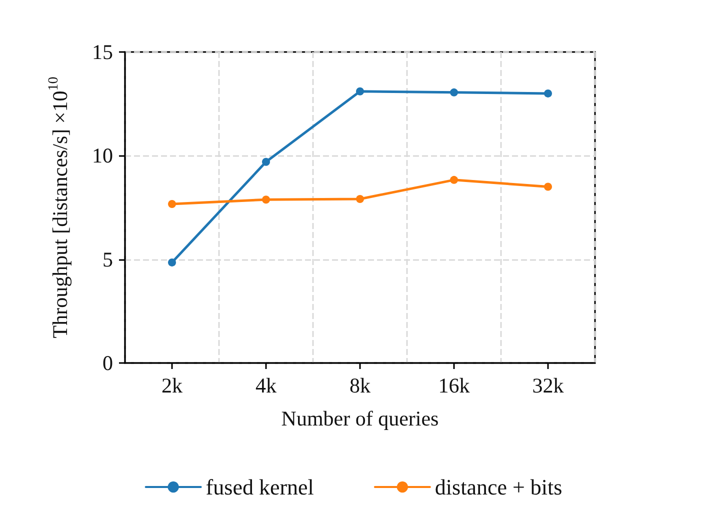 The image size is (707, 511). Describe the element at coordinates (102, 52) in the screenshot. I see `y-tick-label: 15` at that location.